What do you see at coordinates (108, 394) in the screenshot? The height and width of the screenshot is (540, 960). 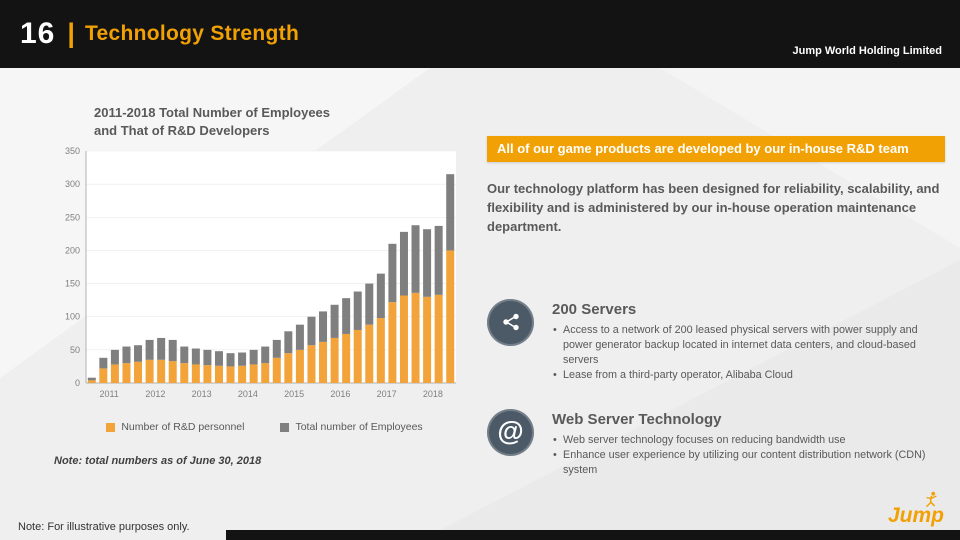 I see `x-axis-year-label: 2011` at bounding box center [108, 394].